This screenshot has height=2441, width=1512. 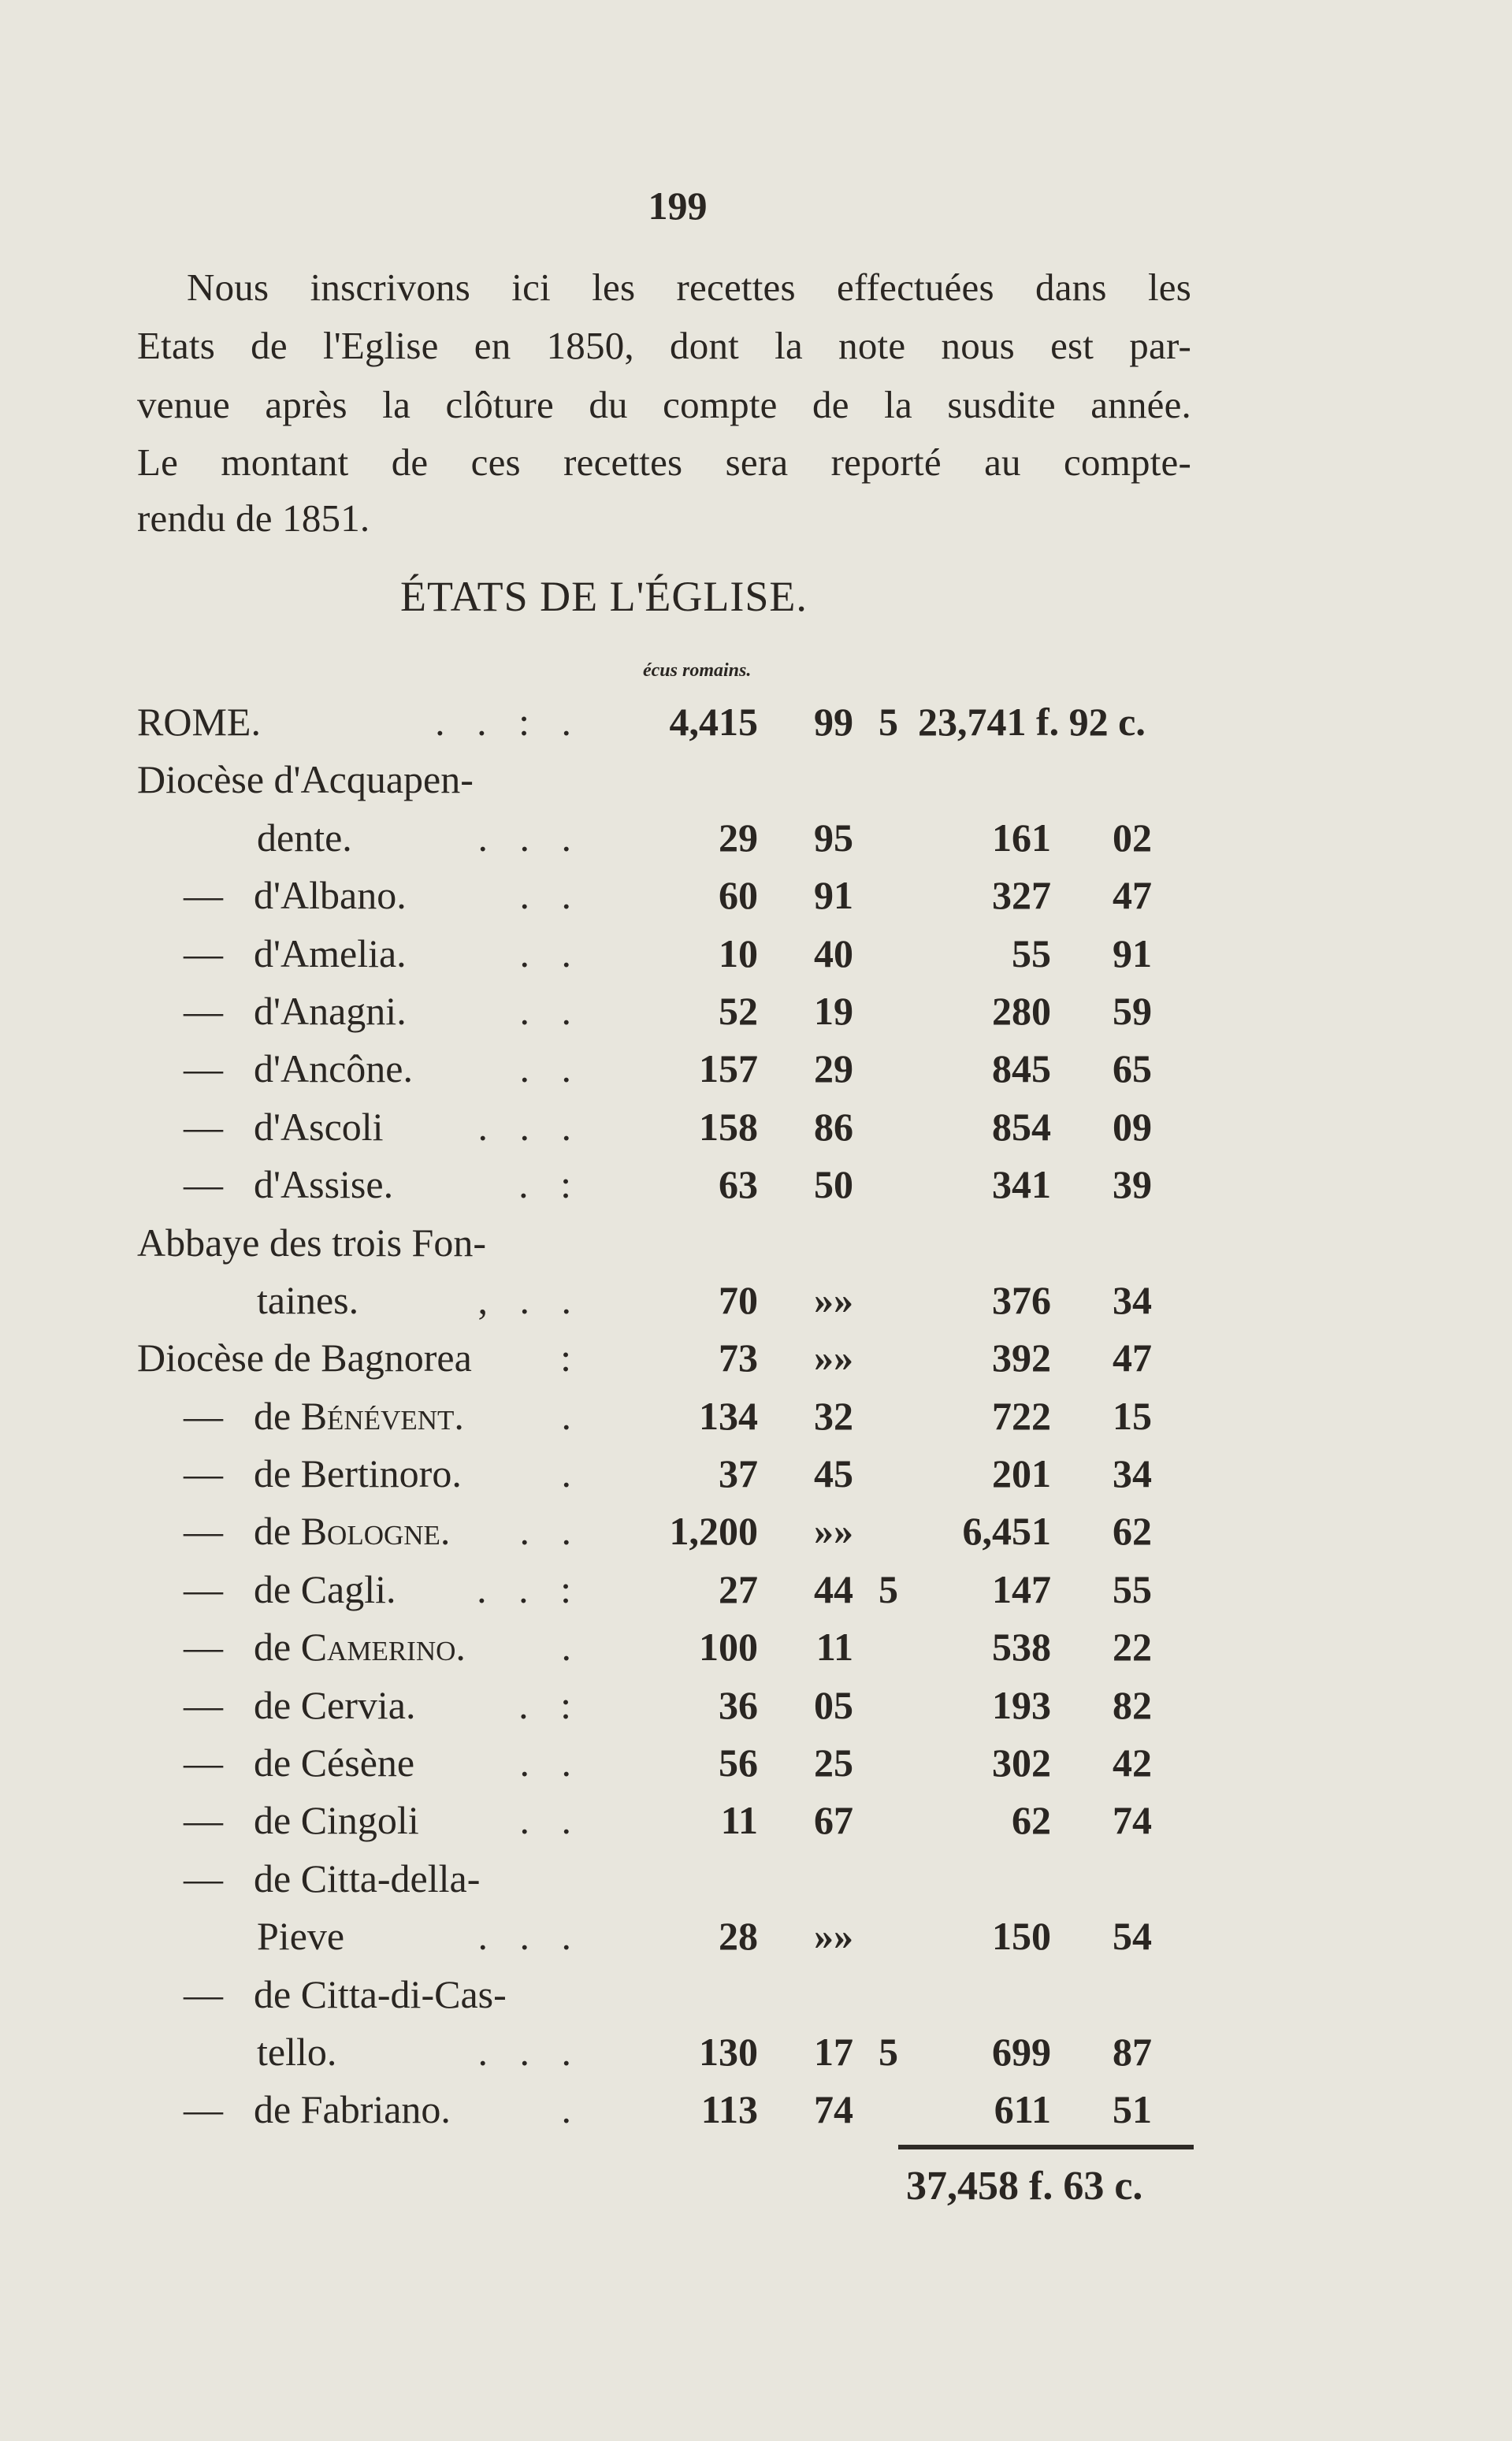 I want to click on francs-value: 302, so click(x=1021, y=1763).